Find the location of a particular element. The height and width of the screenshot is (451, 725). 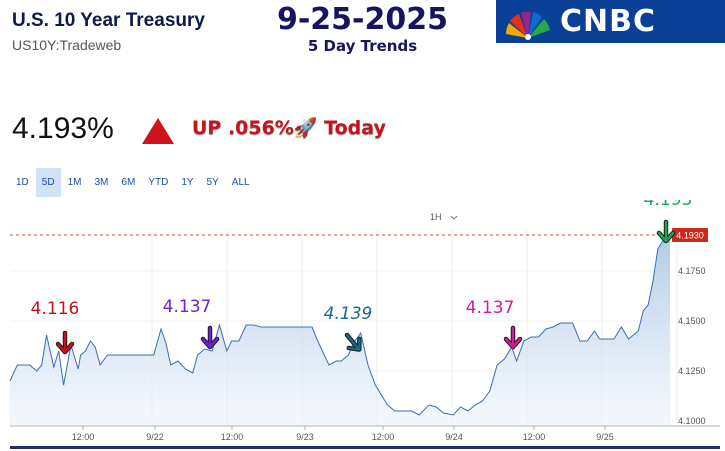

tab-6m: 6M is located at coordinates (128, 182).